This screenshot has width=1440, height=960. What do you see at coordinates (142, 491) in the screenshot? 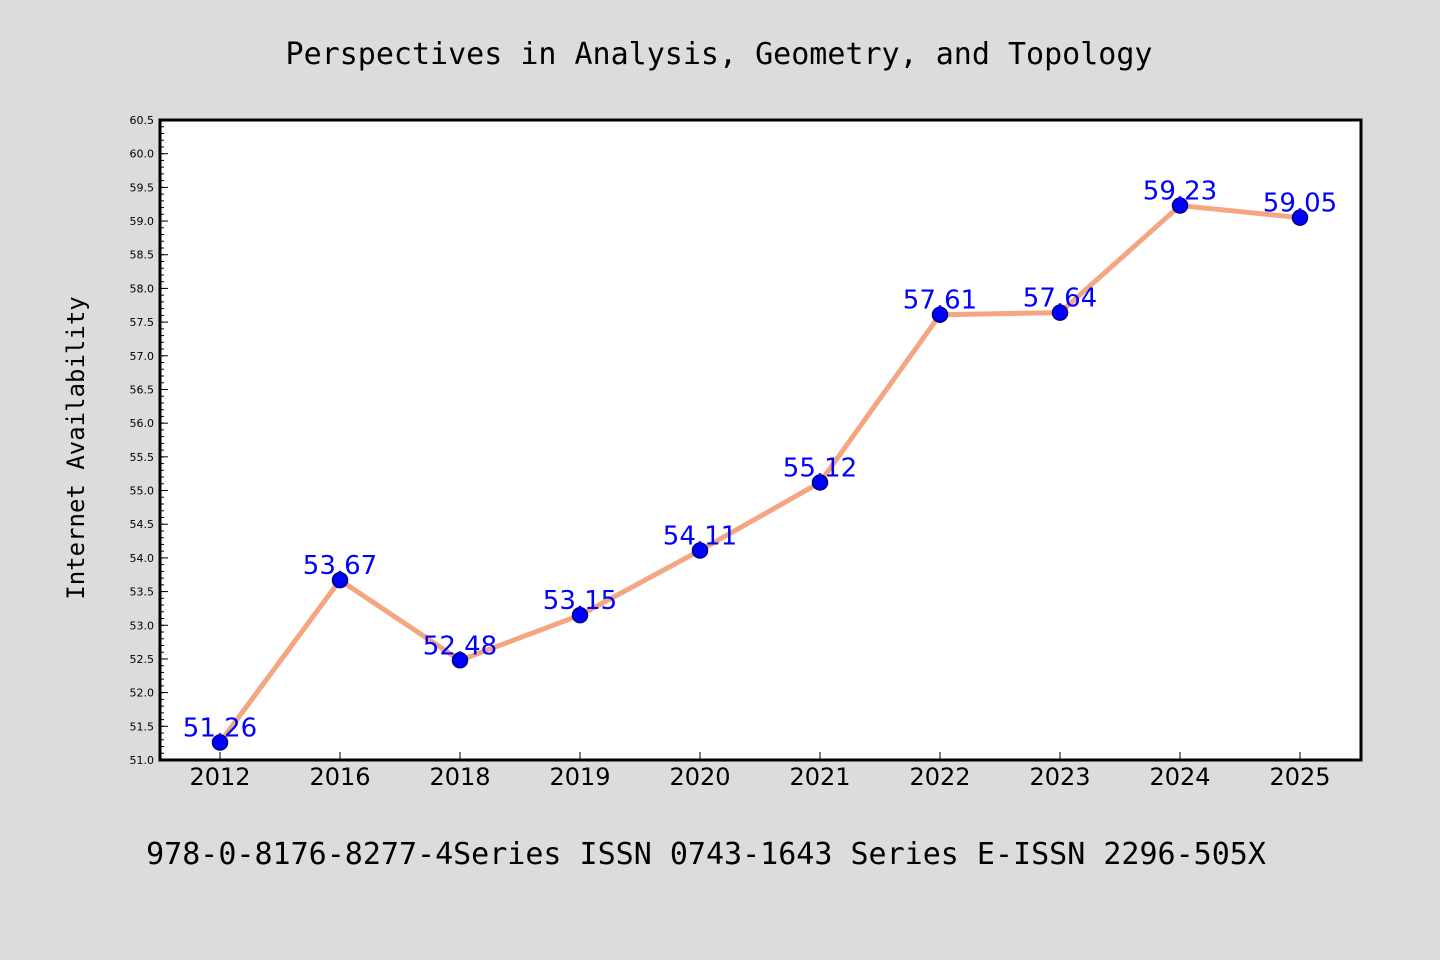
I see `y-tick-label: 55.0` at bounding box center [142, 491].